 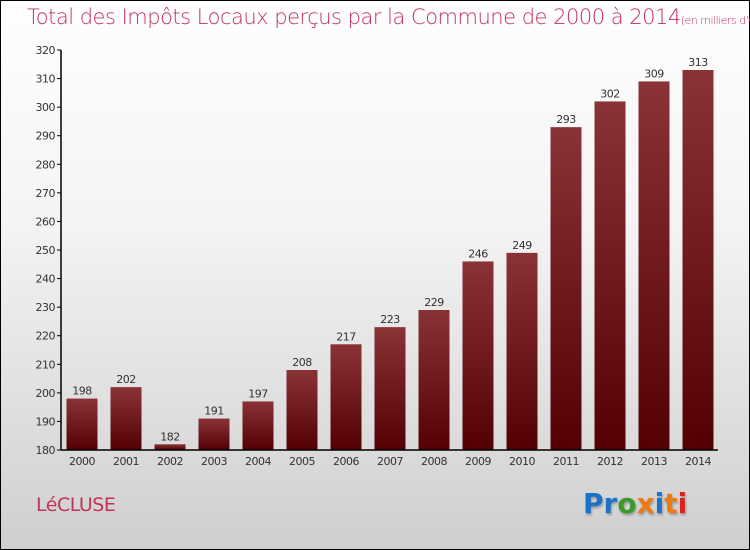 What do you see at coordinates (214, 434) in the screenshot?
I see `bar-2003` at bounding box center [214, 434].